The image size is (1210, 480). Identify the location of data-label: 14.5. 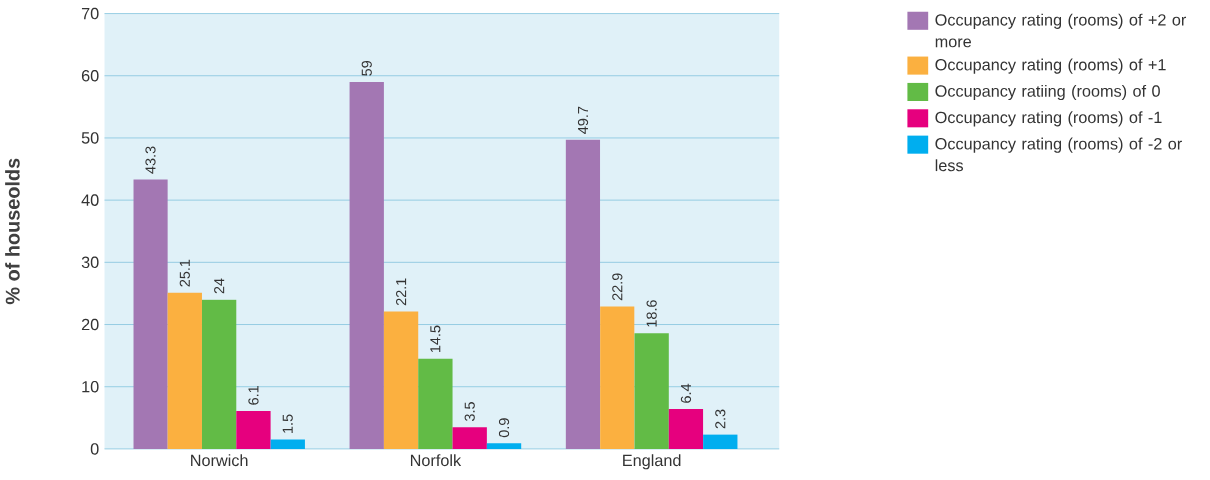
(435, 339).